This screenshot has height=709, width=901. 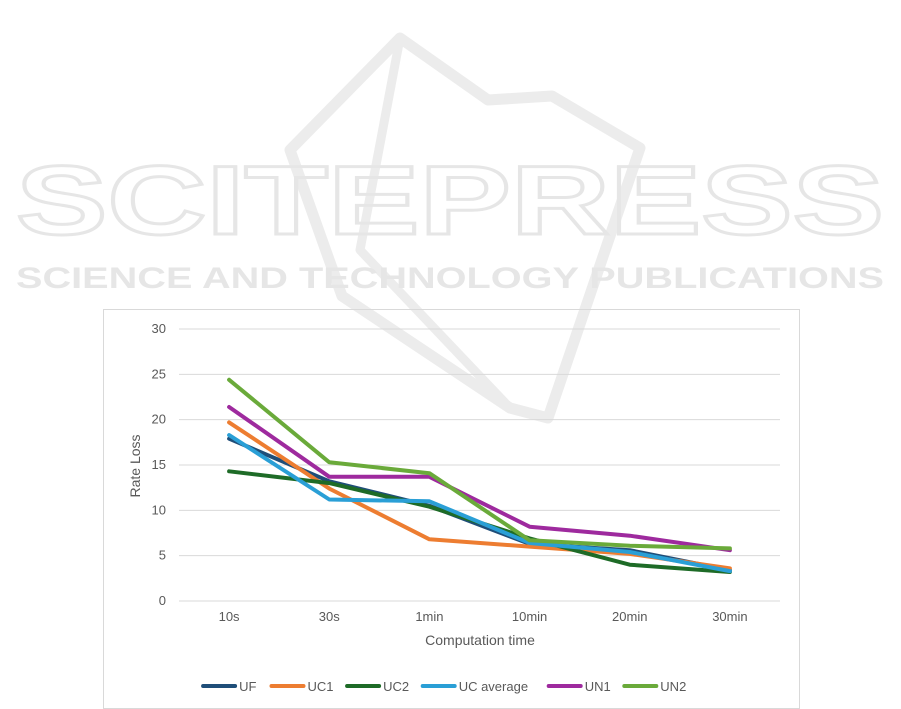 What do you see at coordinates (247, 686) in the screenshot?
I see `legend-label: UF` at bounding box center [247, 686].